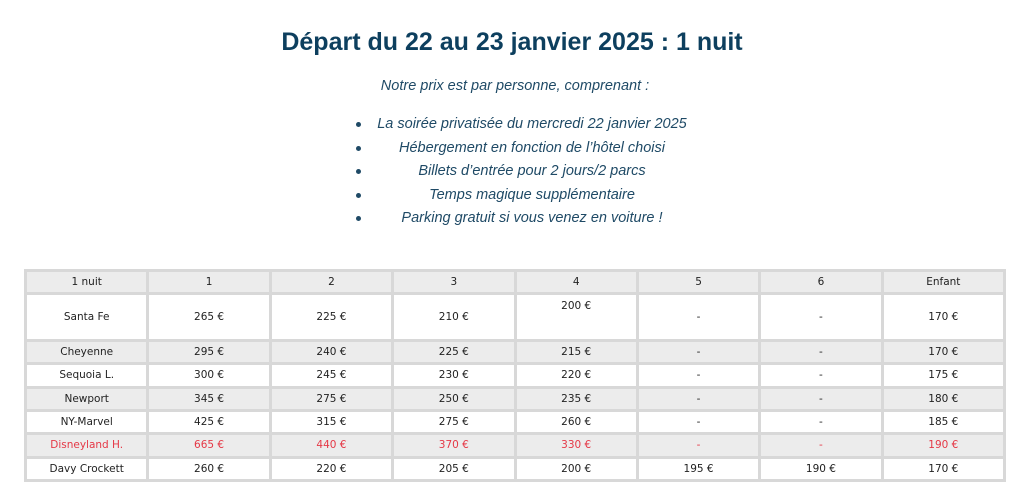 This screenshot has height=498, width=1024. What do you see at coordinates (209, 282) in the screenshot?
I see `header-1-person: 1` at bounding box center [209, 282].